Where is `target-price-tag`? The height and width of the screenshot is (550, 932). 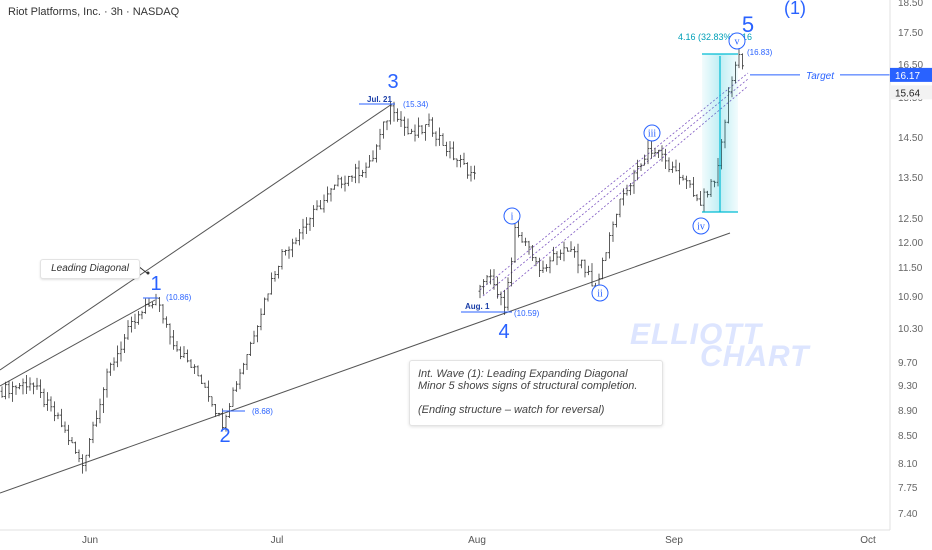
target-price-tag is located at coordinates (911, 74).